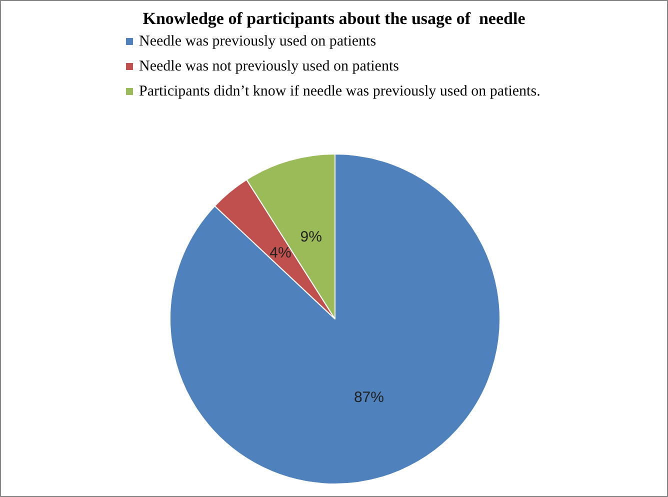 The image size is (668, 497). Describe the element at coordinates (257, 42) in the screenshot. I see `legend-label: Needle was previously used on patients` at that location.